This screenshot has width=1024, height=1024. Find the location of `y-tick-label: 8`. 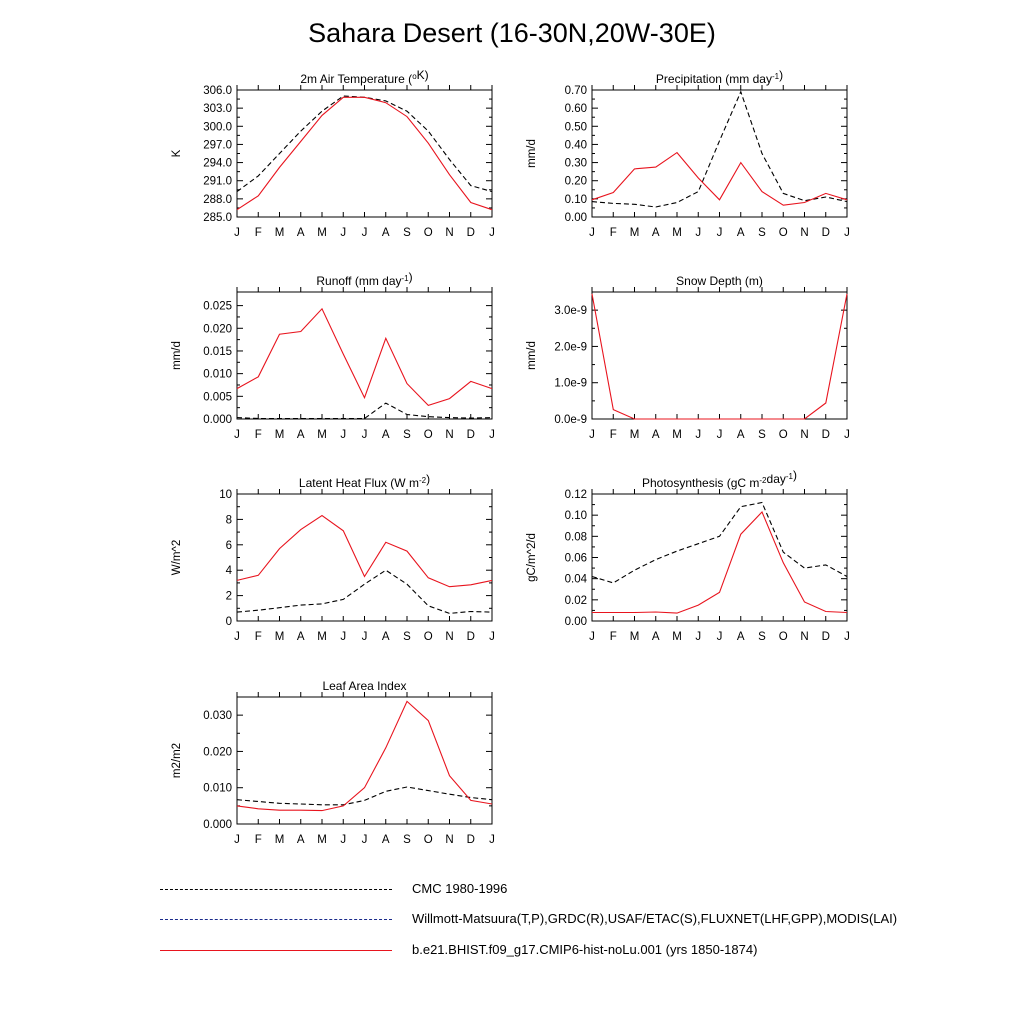

y-tick-label: 8 is located at coordinates (229, 520).